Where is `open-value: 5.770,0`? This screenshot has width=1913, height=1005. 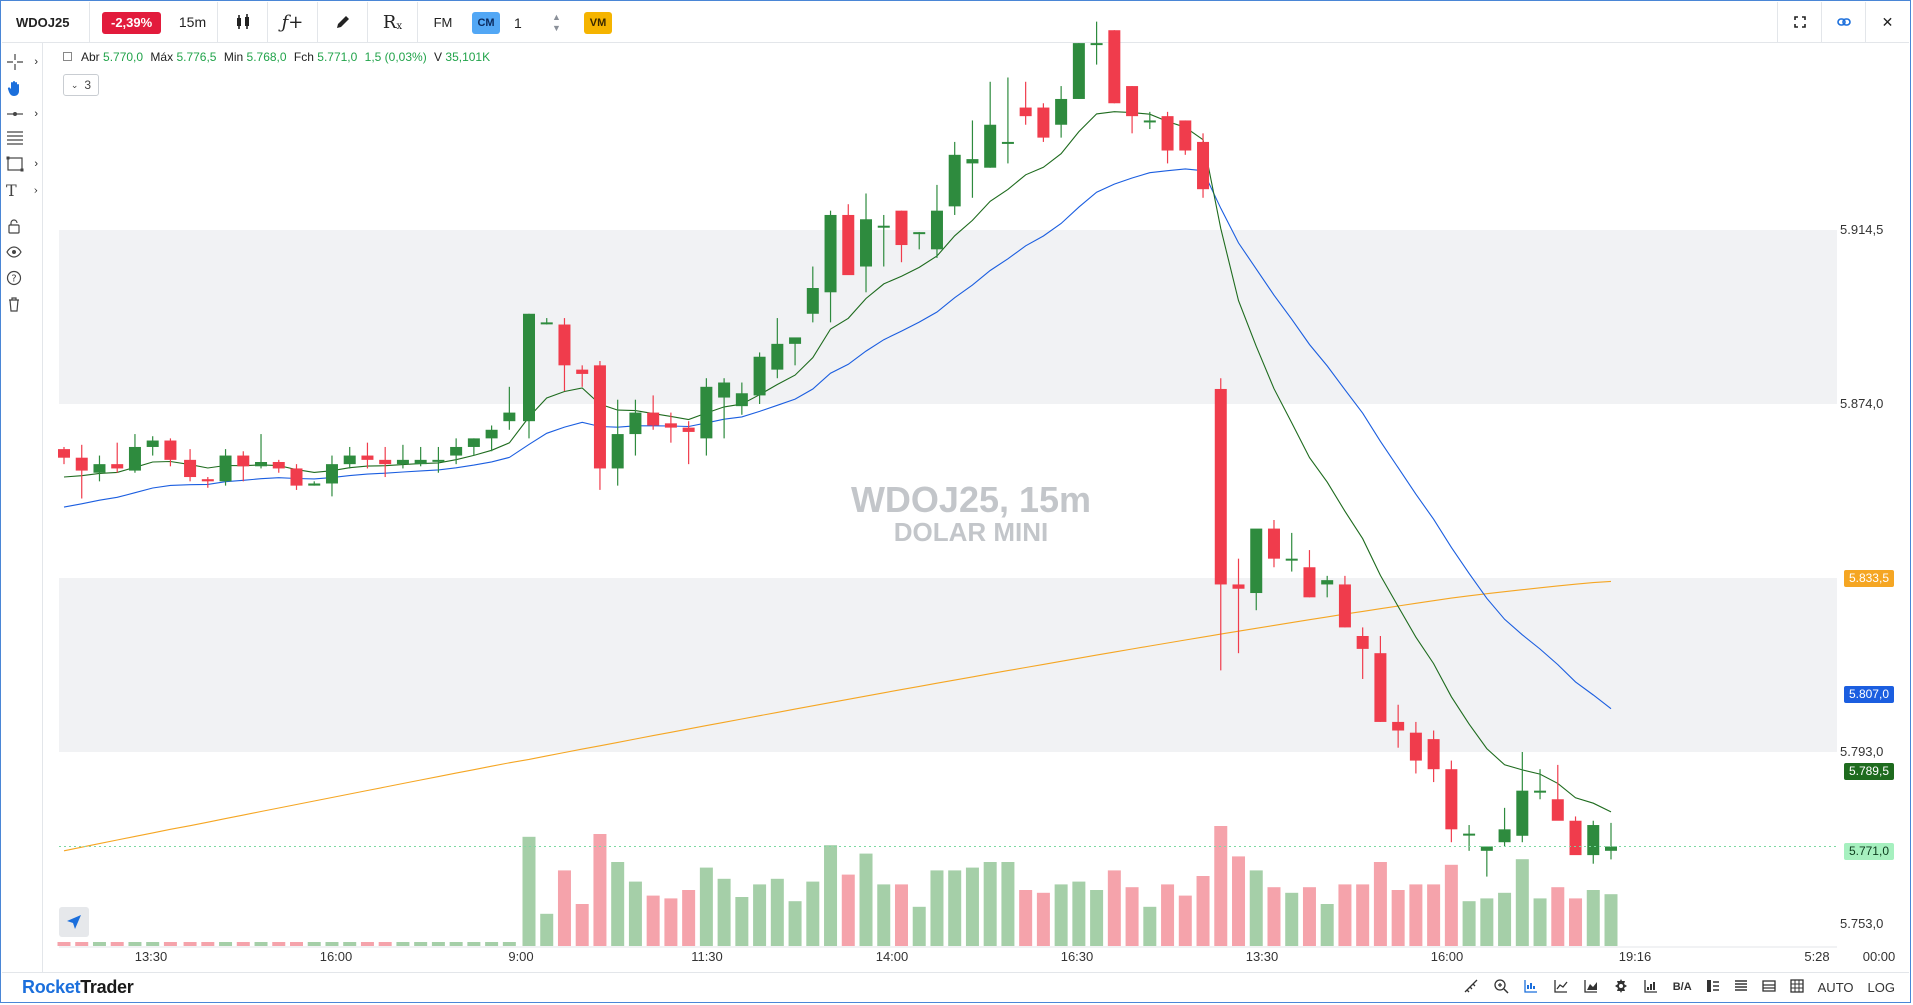 open-value: 5.770,0 is located at coordinates (123, 57).